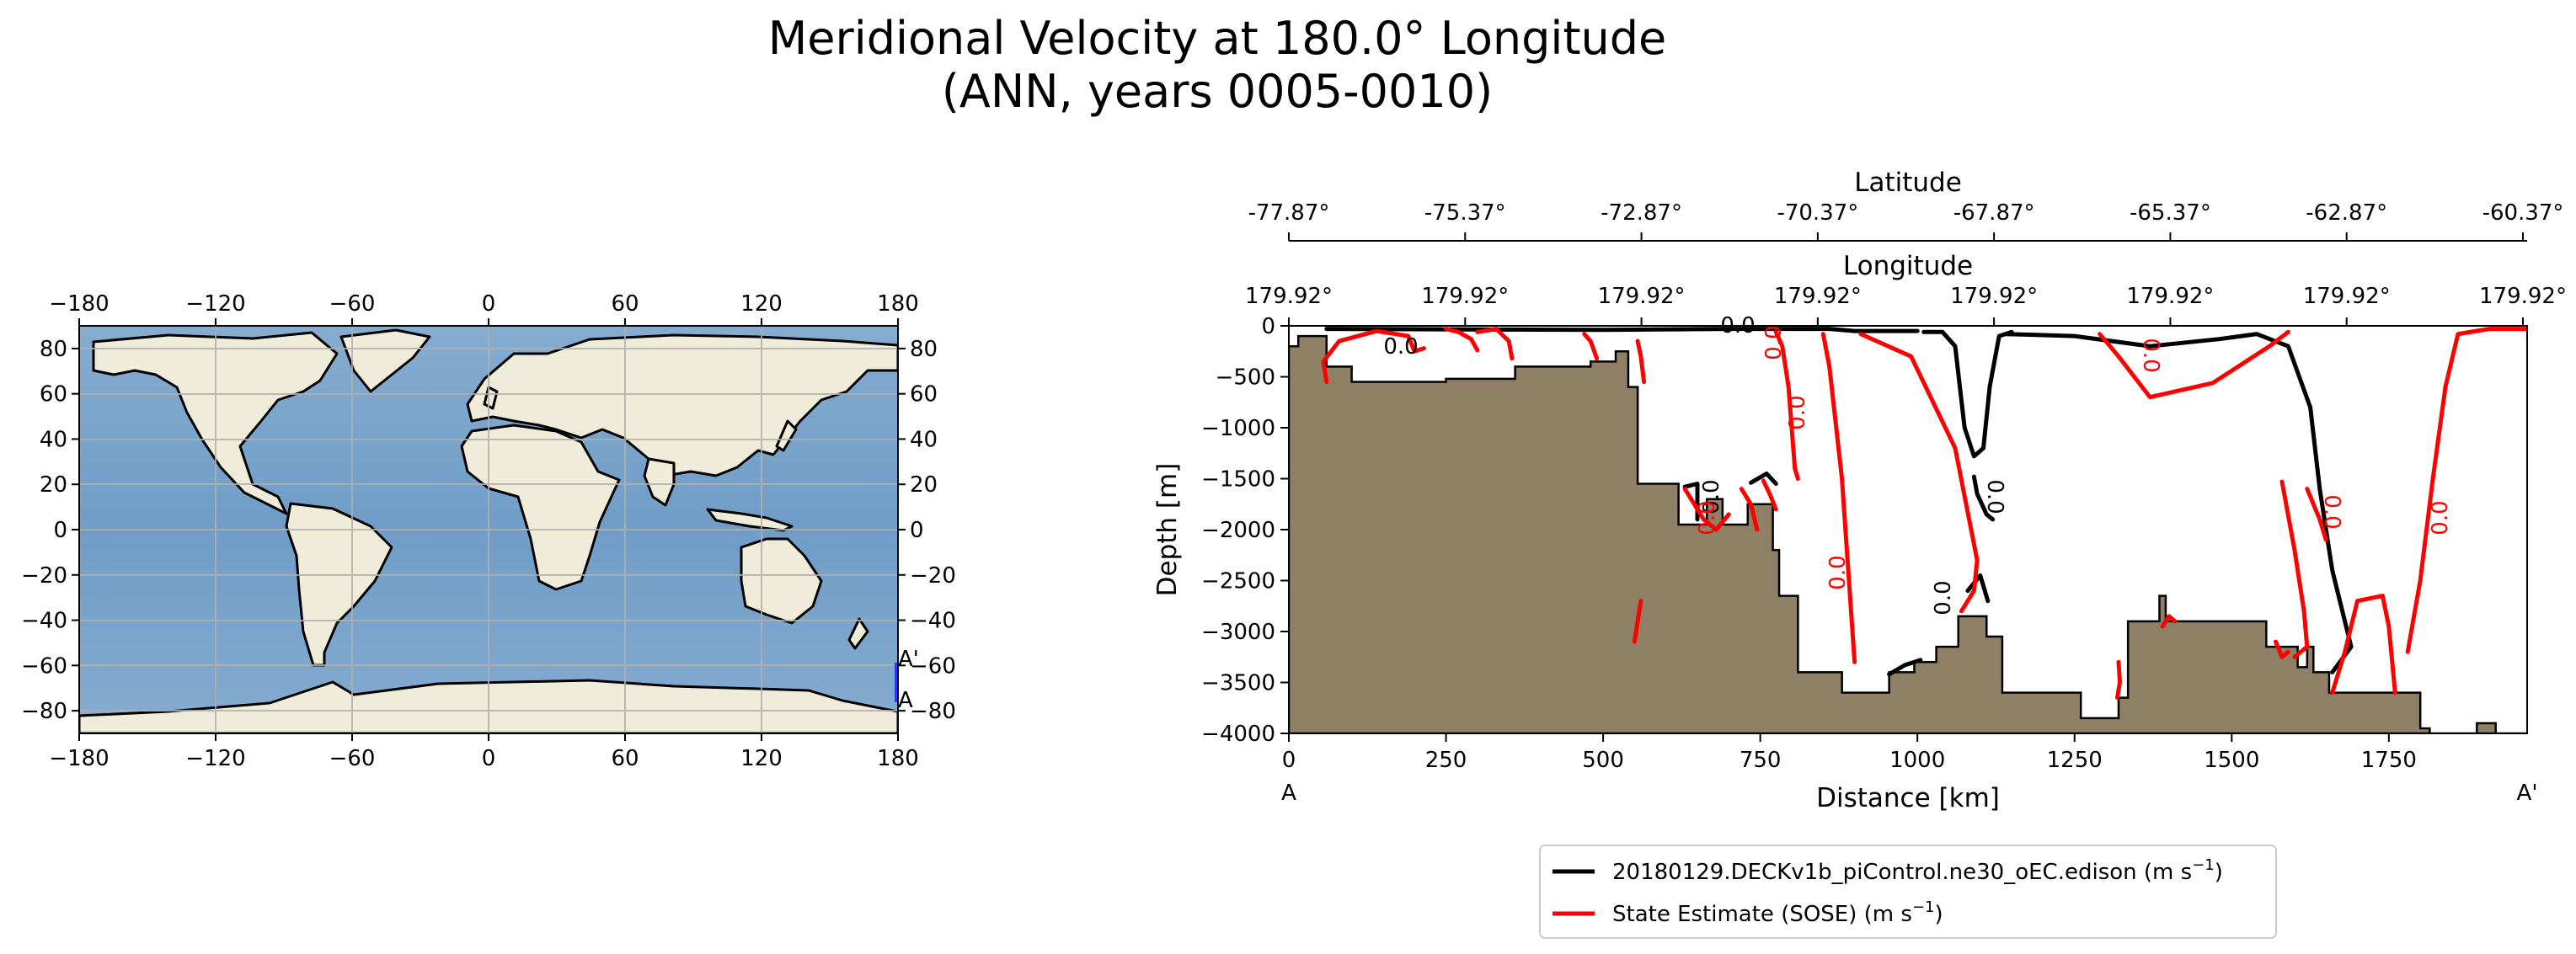 This screenshot has width=2576, height=954. What do you see at coordinates (385, 360) in the screenshot?
I see `land-greenland` at bounding box center [385, 360].